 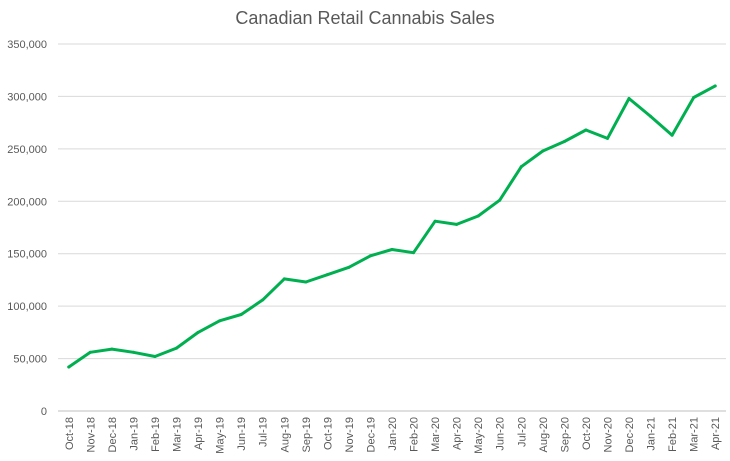 What do you see at coordinates (27, 150) in the screenshot?
I see `y-tick-label: 250,000` at bounding box center [27, 150].